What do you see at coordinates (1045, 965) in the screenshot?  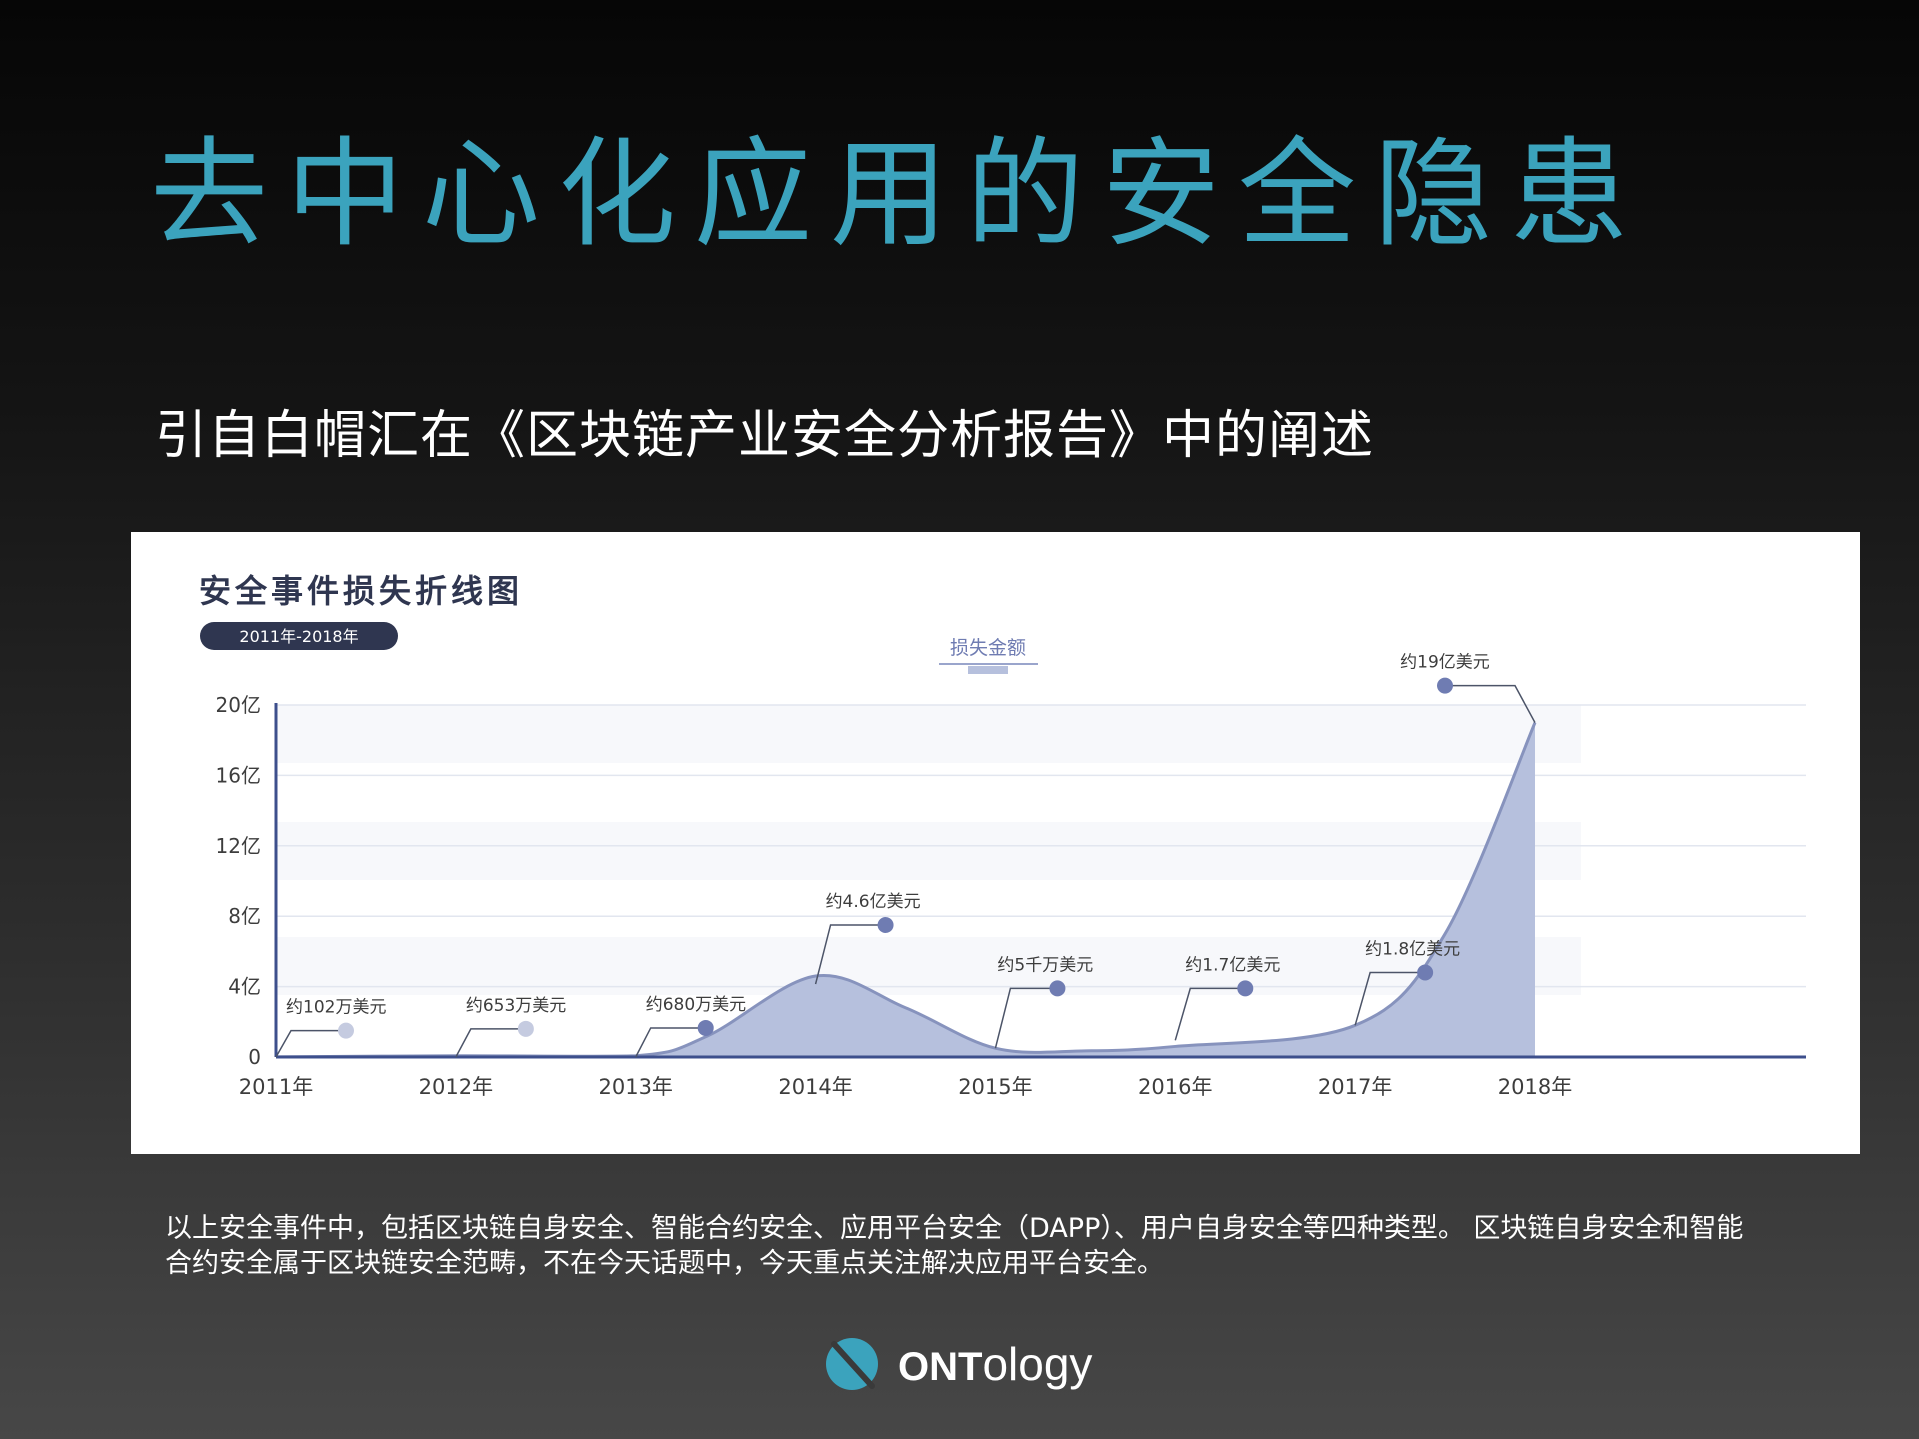 I see `annotation-label: 约5千万美元` at bounding box center [1045, 965].